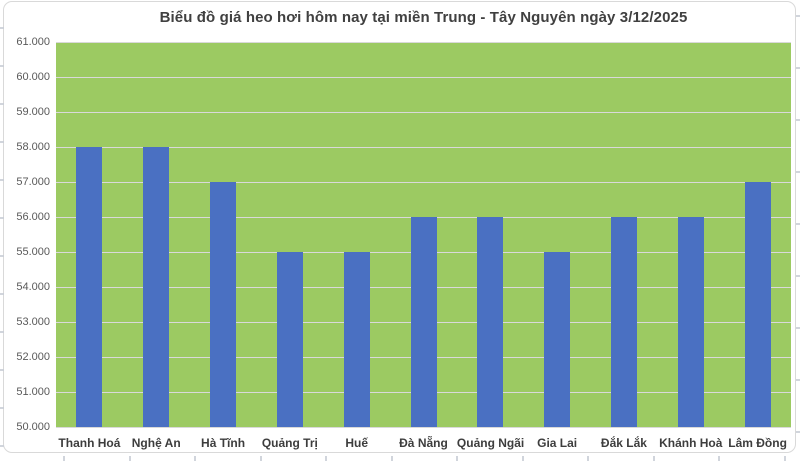  Describe the element at coordinates (757, 304) in the screenshot. I see `bar-lâm-đồng` at that location.